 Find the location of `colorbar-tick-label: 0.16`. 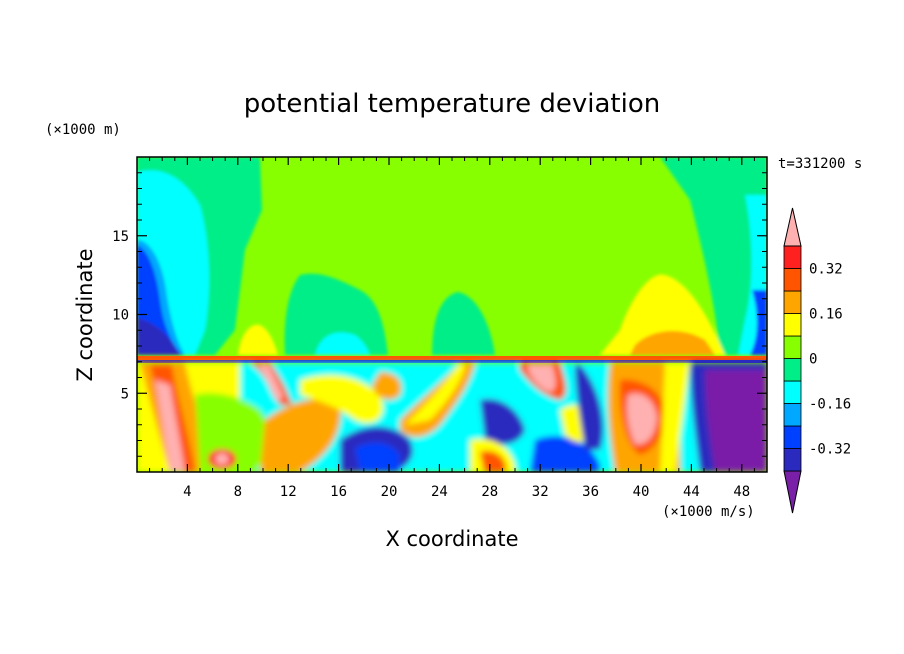

colorbar-tick-label: 0.16 is located at coordinates (826, 315).